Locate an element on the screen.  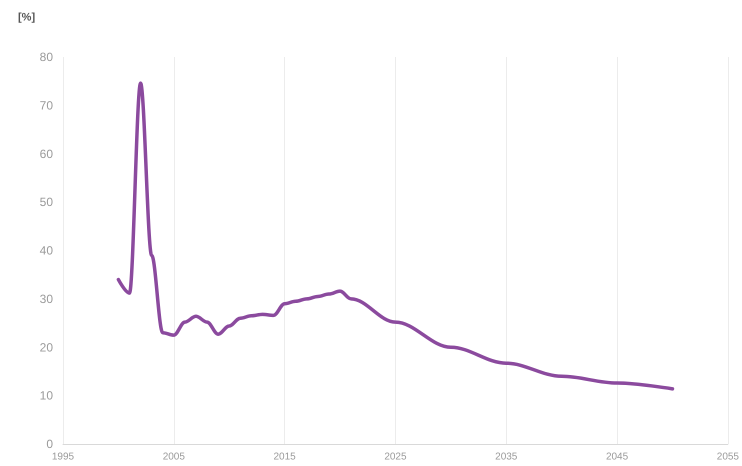
x-tick-label: 2055 is located at coordinates (728, 457).